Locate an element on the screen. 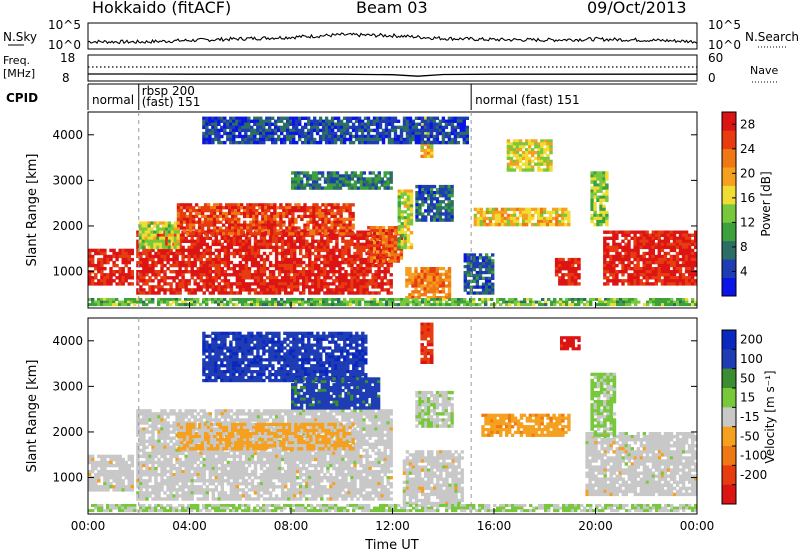 This screenshot has width=800, height=554. freq-unit: [MHz] is located at coordinates (19, 73).